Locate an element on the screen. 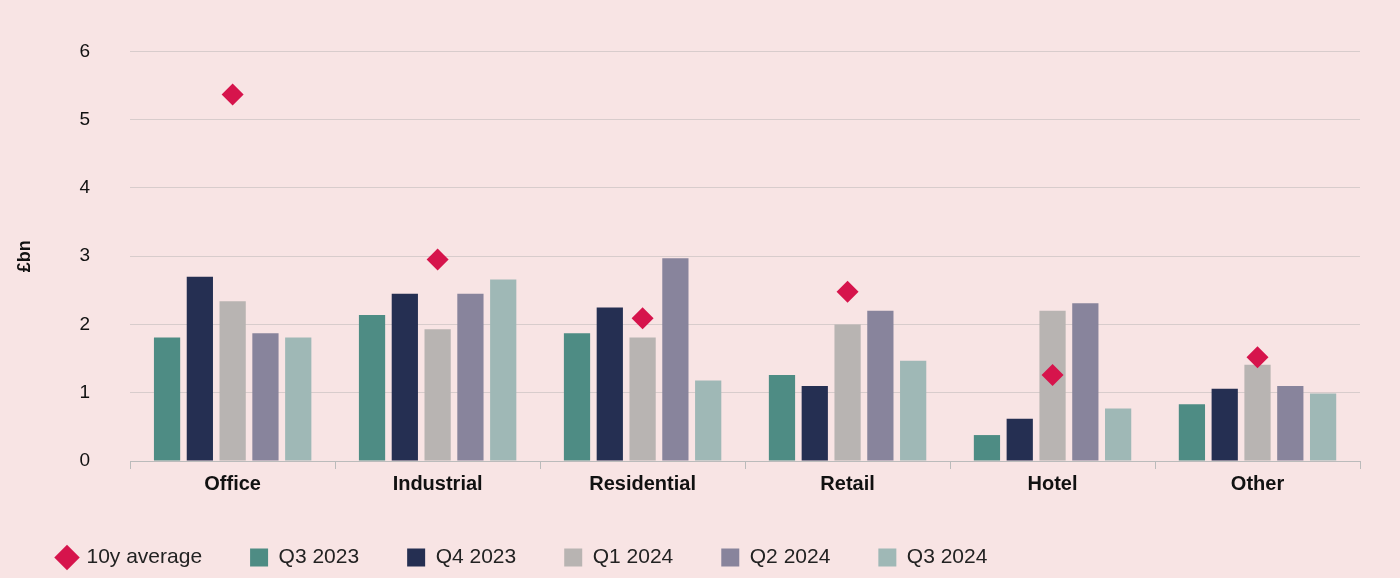  legend-label: Q3 2023 is located at coordinates (319, 556).